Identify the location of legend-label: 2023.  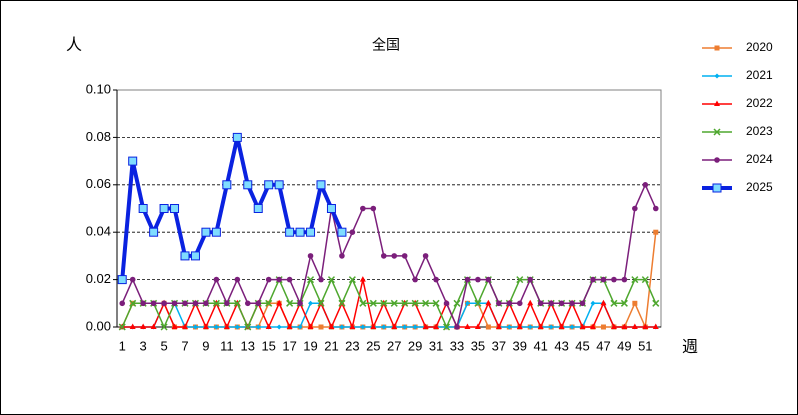
(759, 131).